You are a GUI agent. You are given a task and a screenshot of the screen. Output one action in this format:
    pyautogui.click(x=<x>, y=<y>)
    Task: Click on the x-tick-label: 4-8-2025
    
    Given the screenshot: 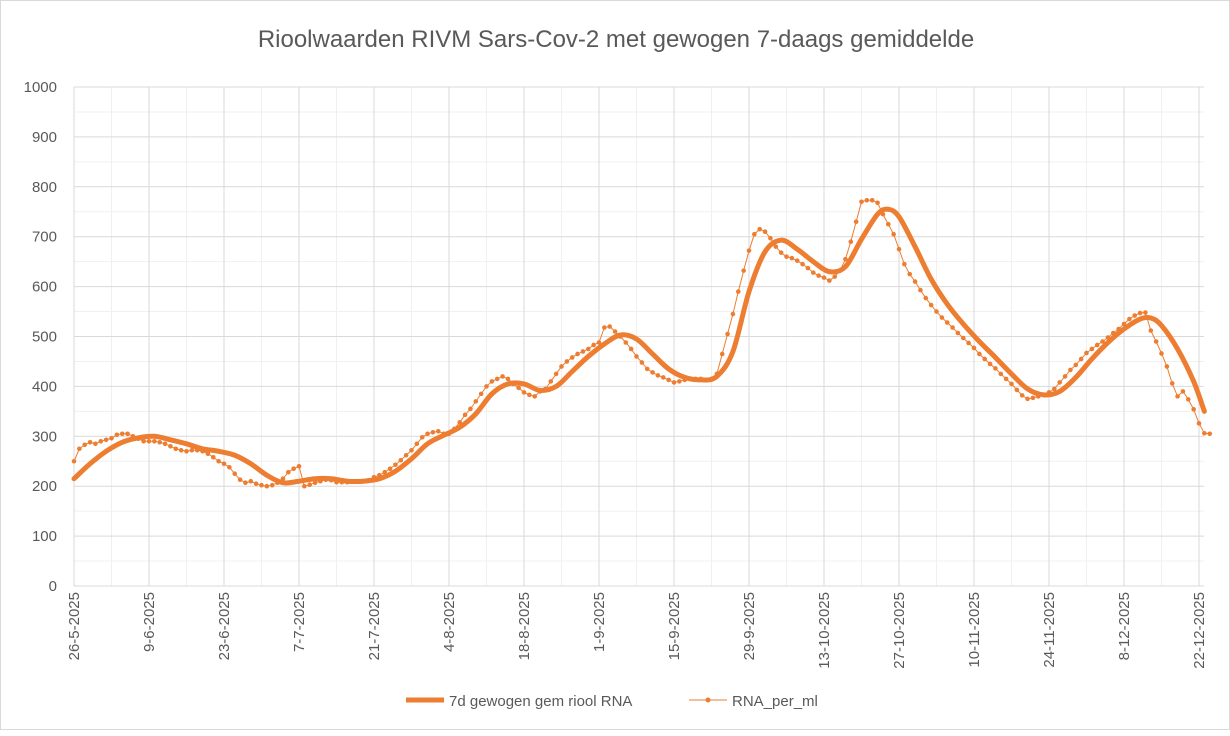 What is the action you would take?
    pyautogui.click(x=449, y=622)
    